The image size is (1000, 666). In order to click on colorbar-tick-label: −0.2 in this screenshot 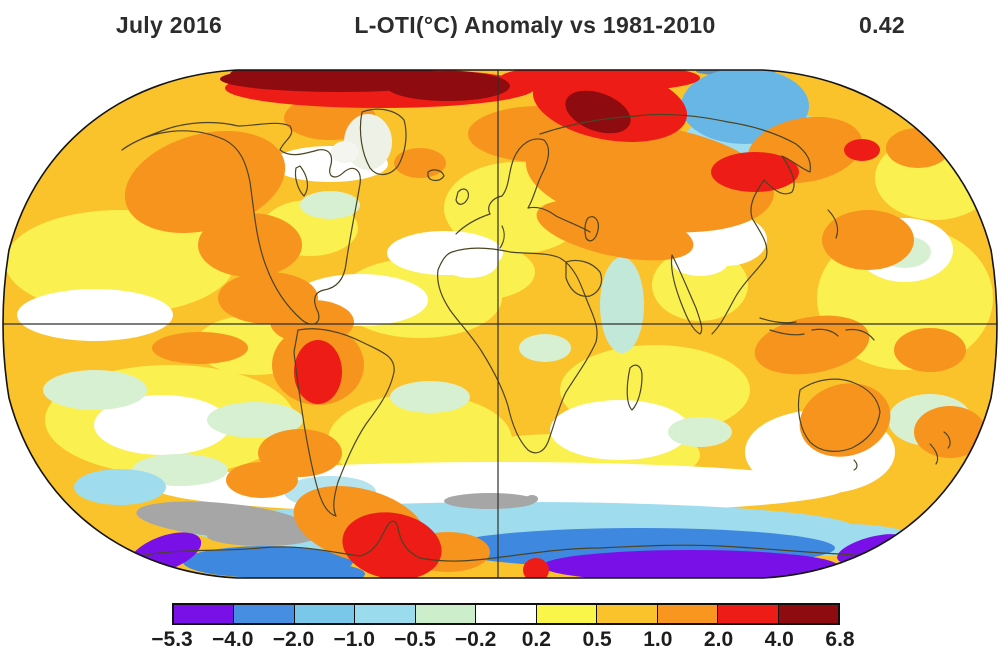, I will do `click(475, 639)`.